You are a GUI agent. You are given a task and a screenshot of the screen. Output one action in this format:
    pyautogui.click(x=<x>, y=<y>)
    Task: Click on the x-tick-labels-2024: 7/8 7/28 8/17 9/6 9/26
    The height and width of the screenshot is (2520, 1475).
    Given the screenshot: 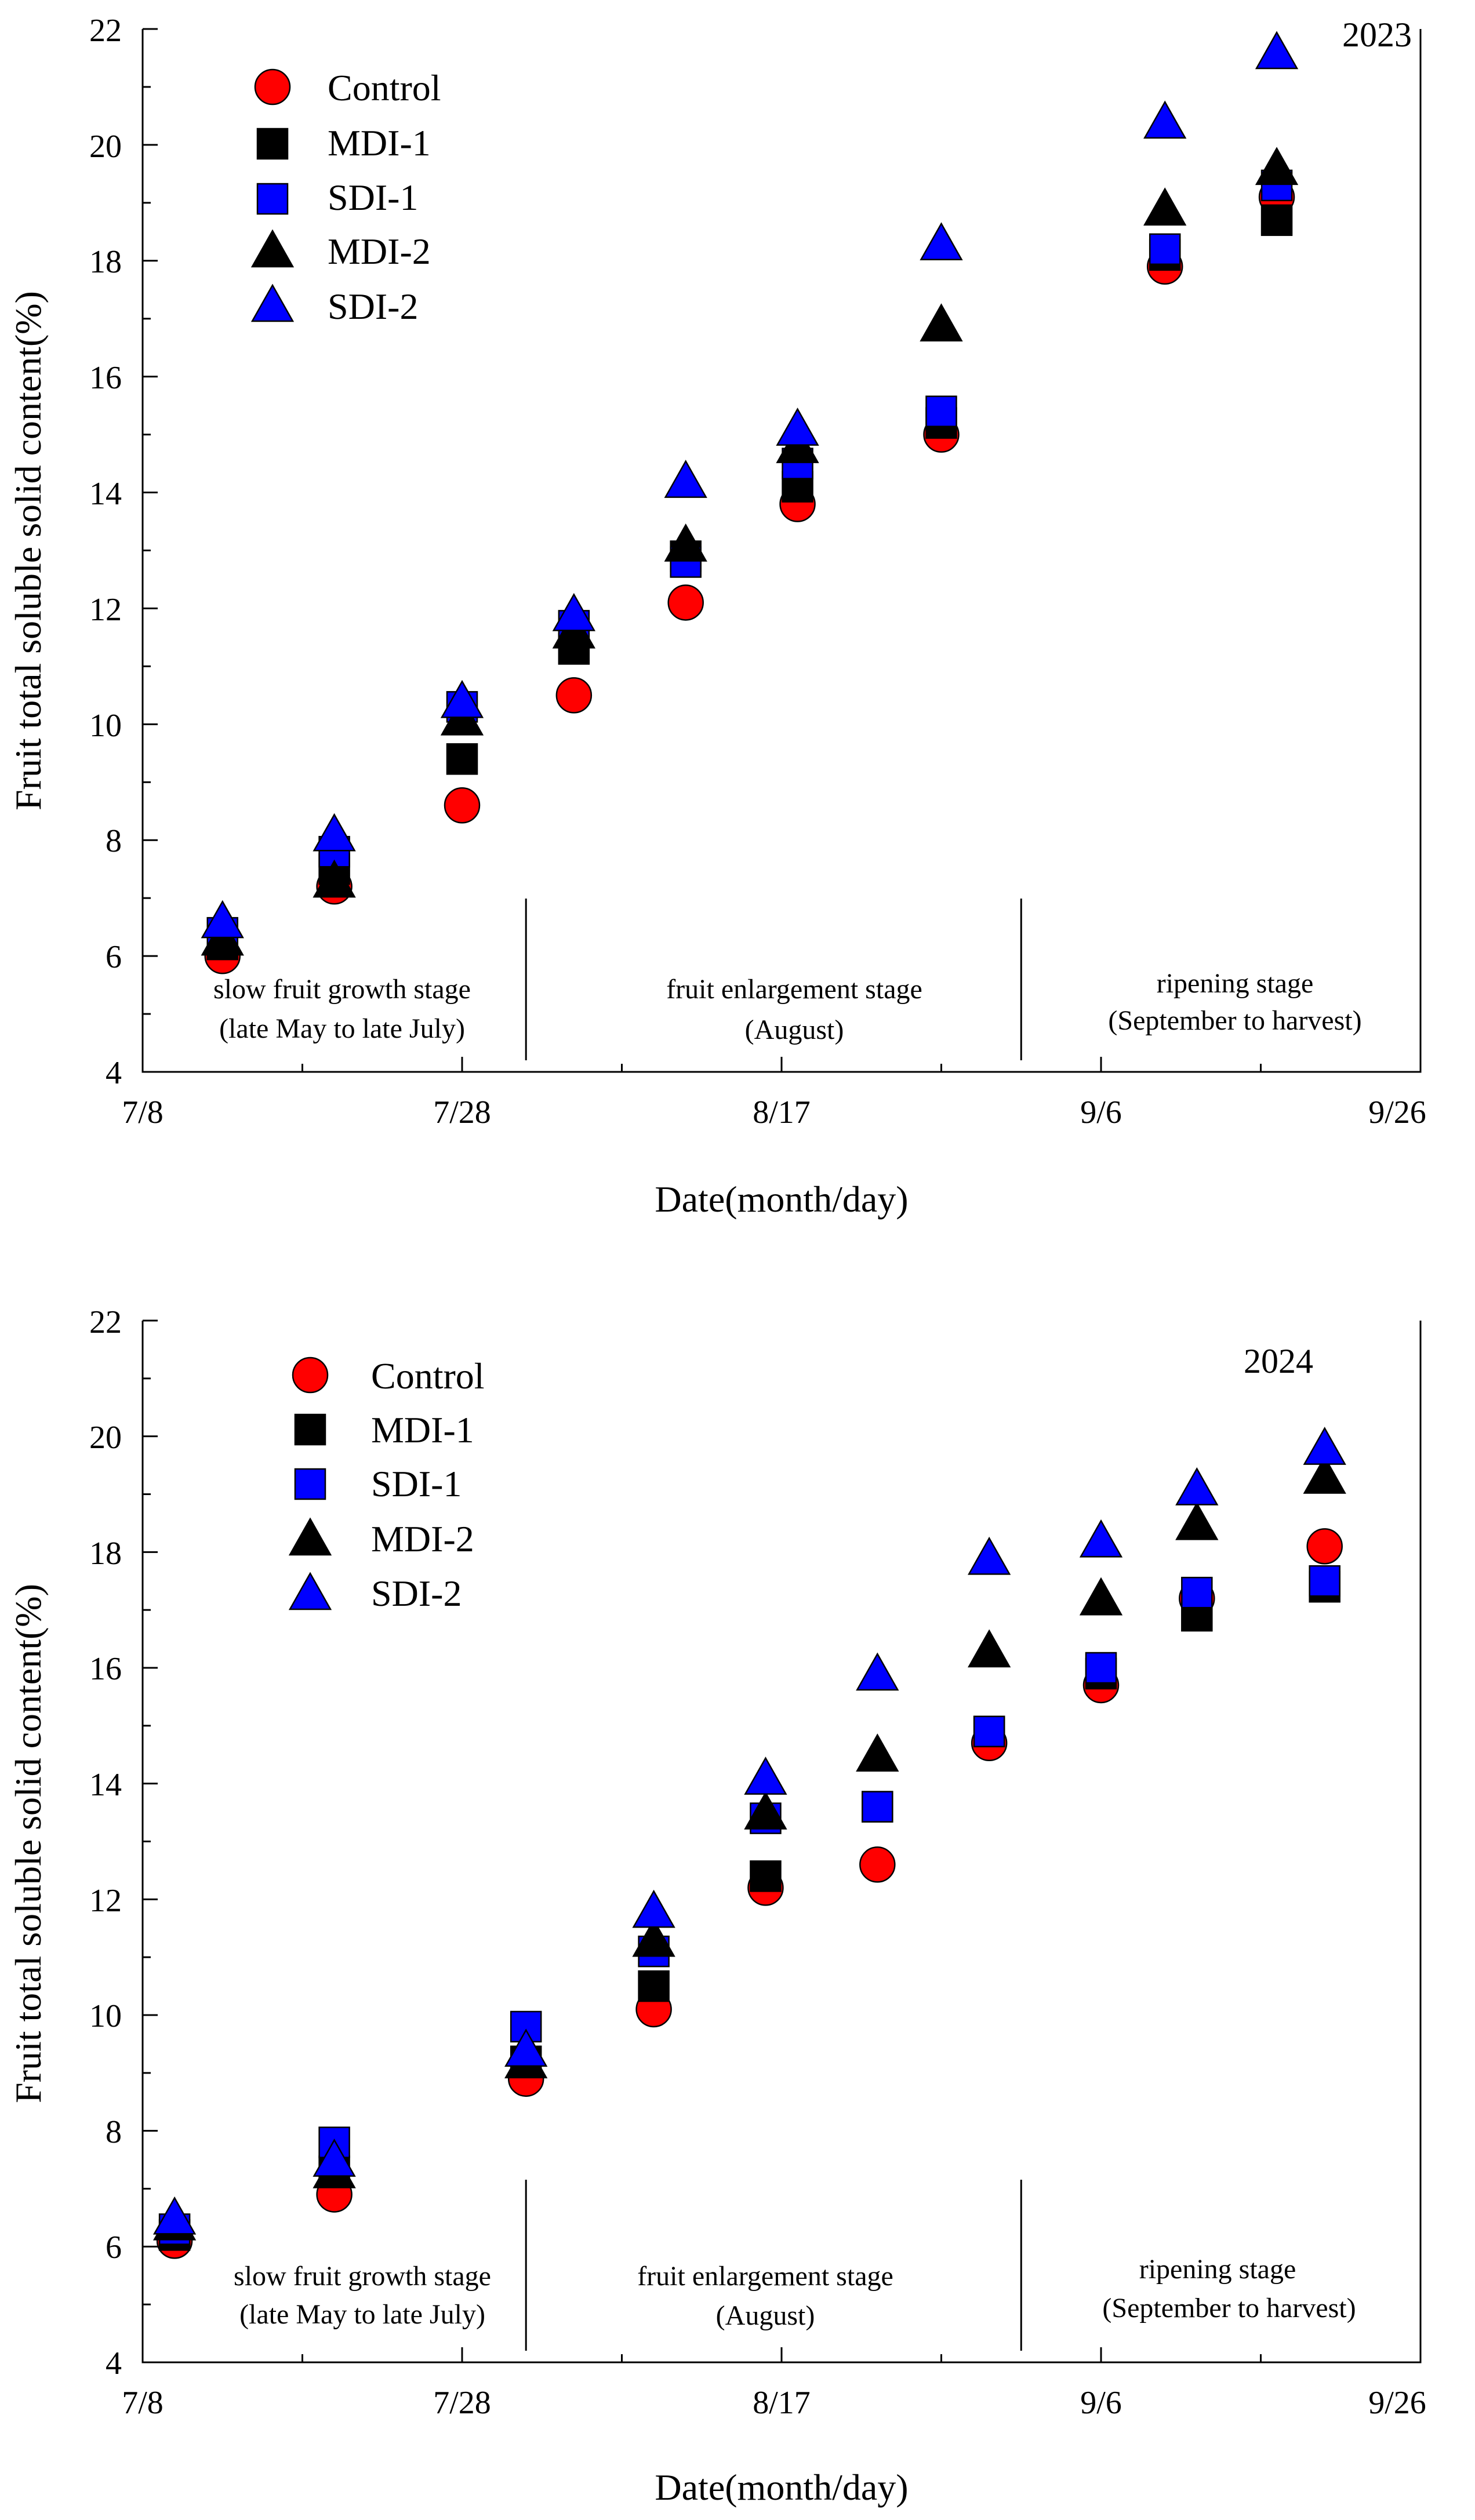 What is the action you would take?
    pyautogui.click(x=774, y=2403)
    